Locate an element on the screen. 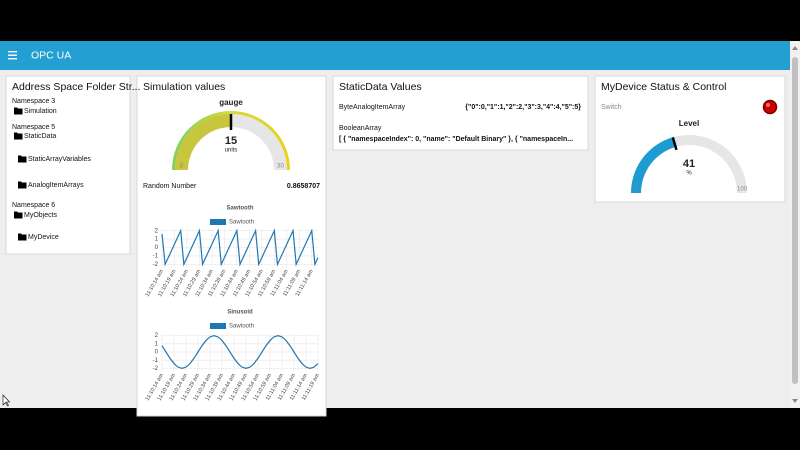  tree-item: AnalogItemArrays is located at coordinates (56, 185).